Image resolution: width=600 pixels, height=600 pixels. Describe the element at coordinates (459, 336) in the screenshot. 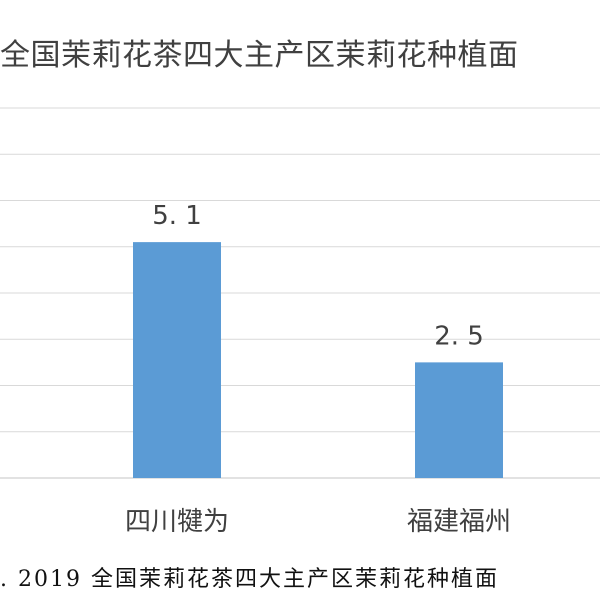

I see `data-label: 2. 5` at that location.